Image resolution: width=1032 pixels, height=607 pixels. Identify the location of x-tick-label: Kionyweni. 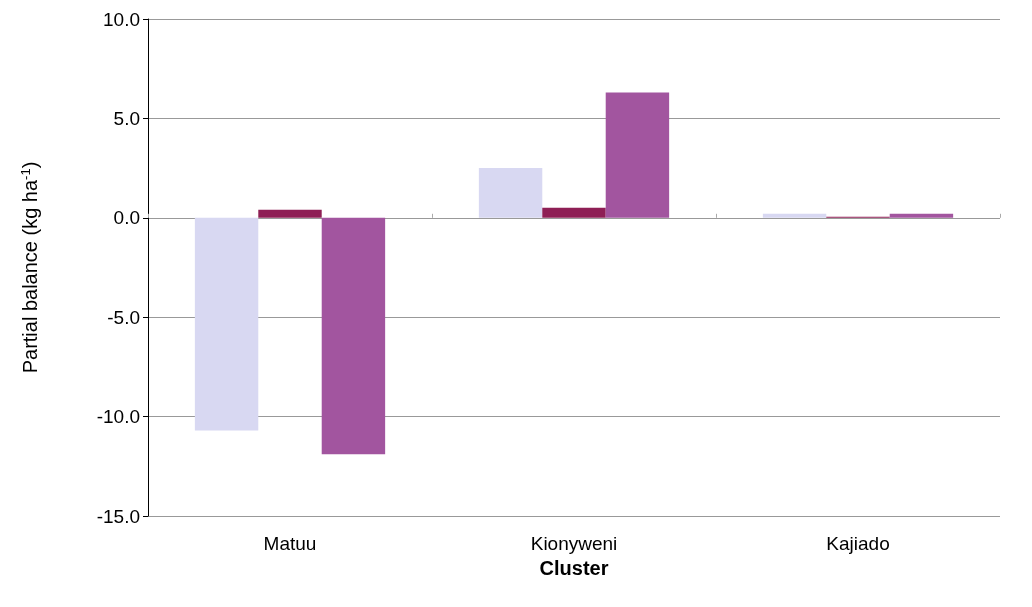
(574, 543).